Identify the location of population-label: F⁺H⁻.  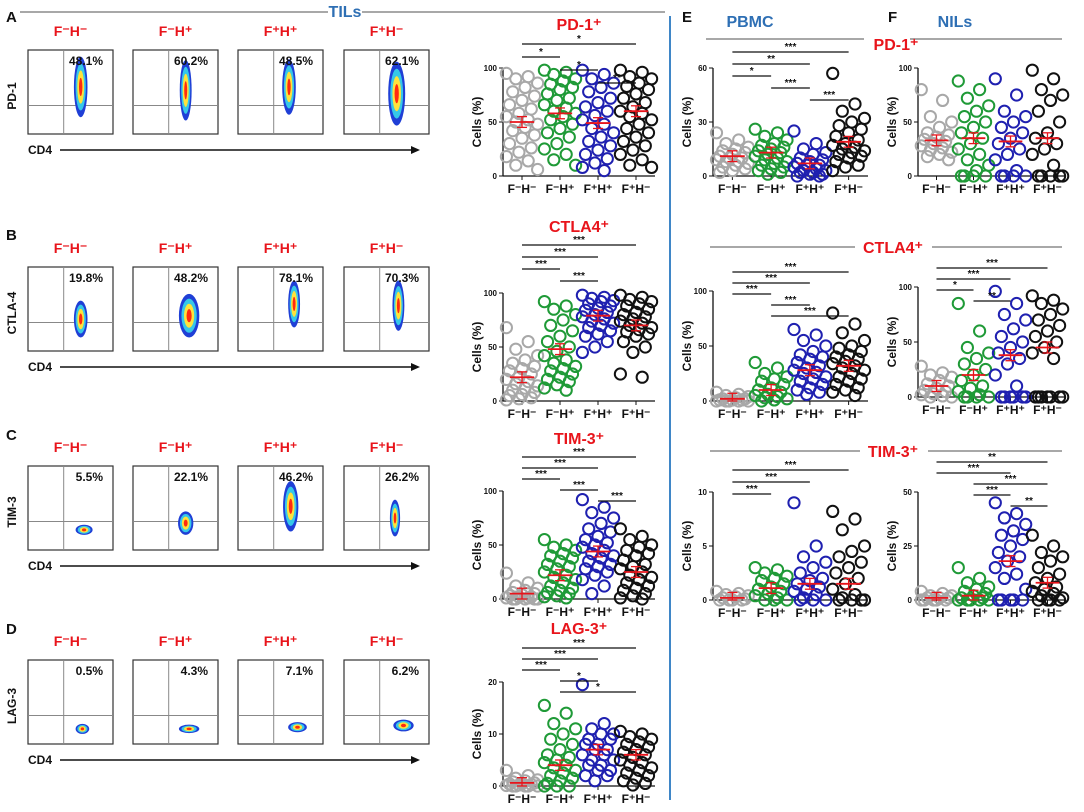
(386, 248).